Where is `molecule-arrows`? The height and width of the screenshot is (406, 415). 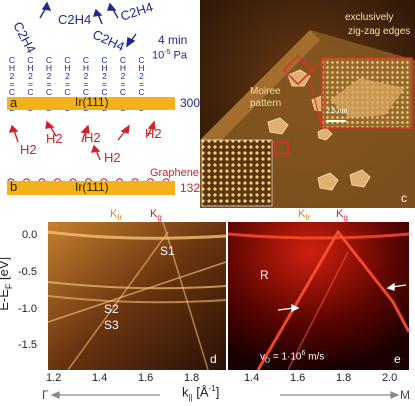
molecule-arrows is located at coordinates (88, 24).